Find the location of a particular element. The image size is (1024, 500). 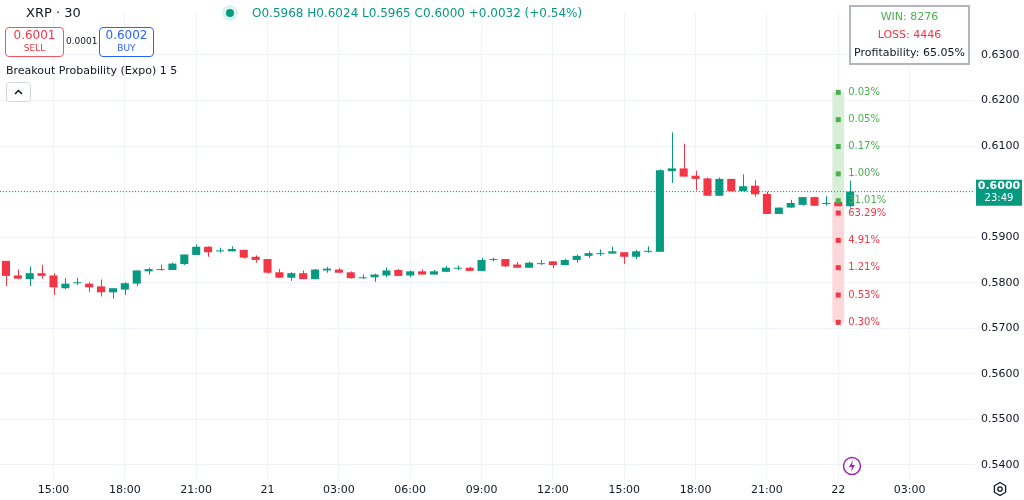

annotation: 1.00% is located at coordinates (864, 173).